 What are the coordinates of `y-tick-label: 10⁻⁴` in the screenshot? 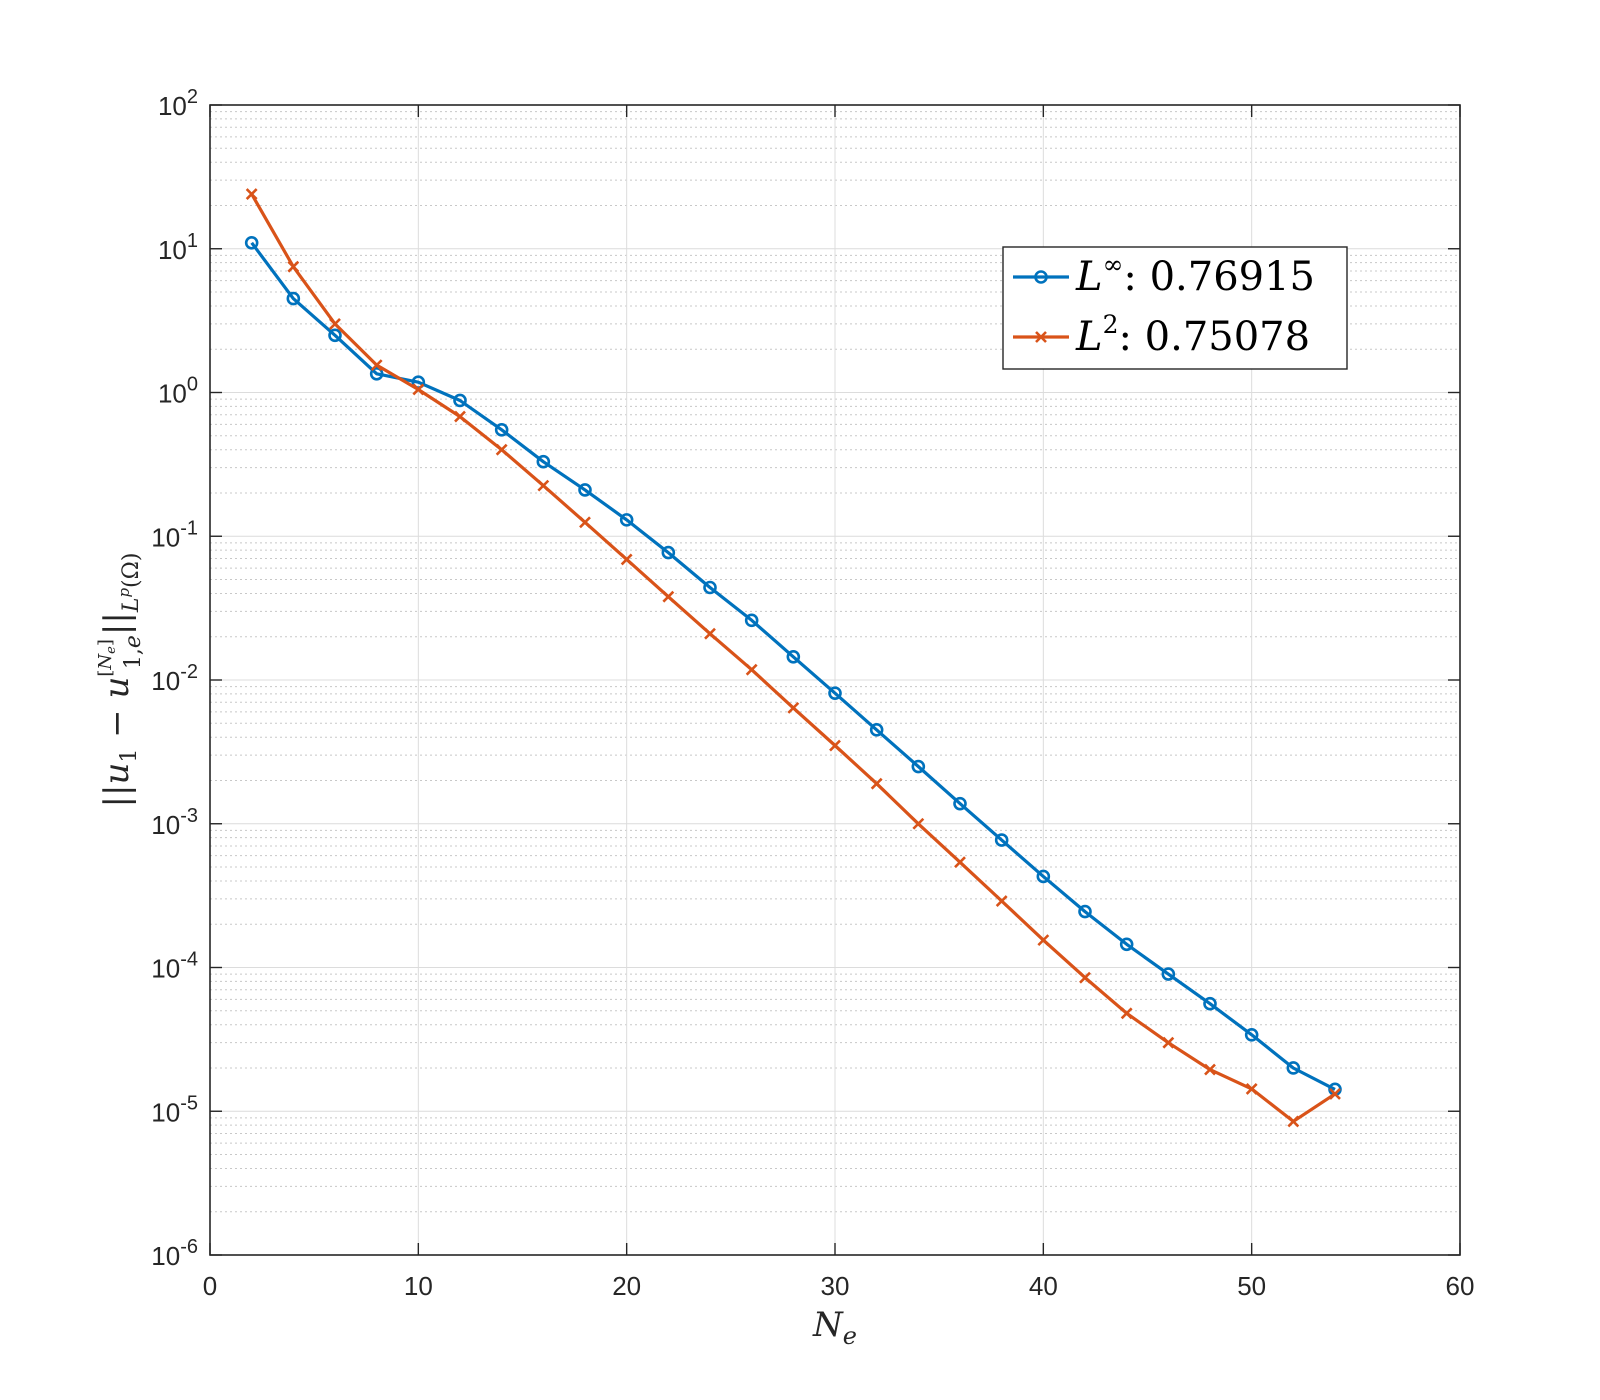 It's located at (174, 966).